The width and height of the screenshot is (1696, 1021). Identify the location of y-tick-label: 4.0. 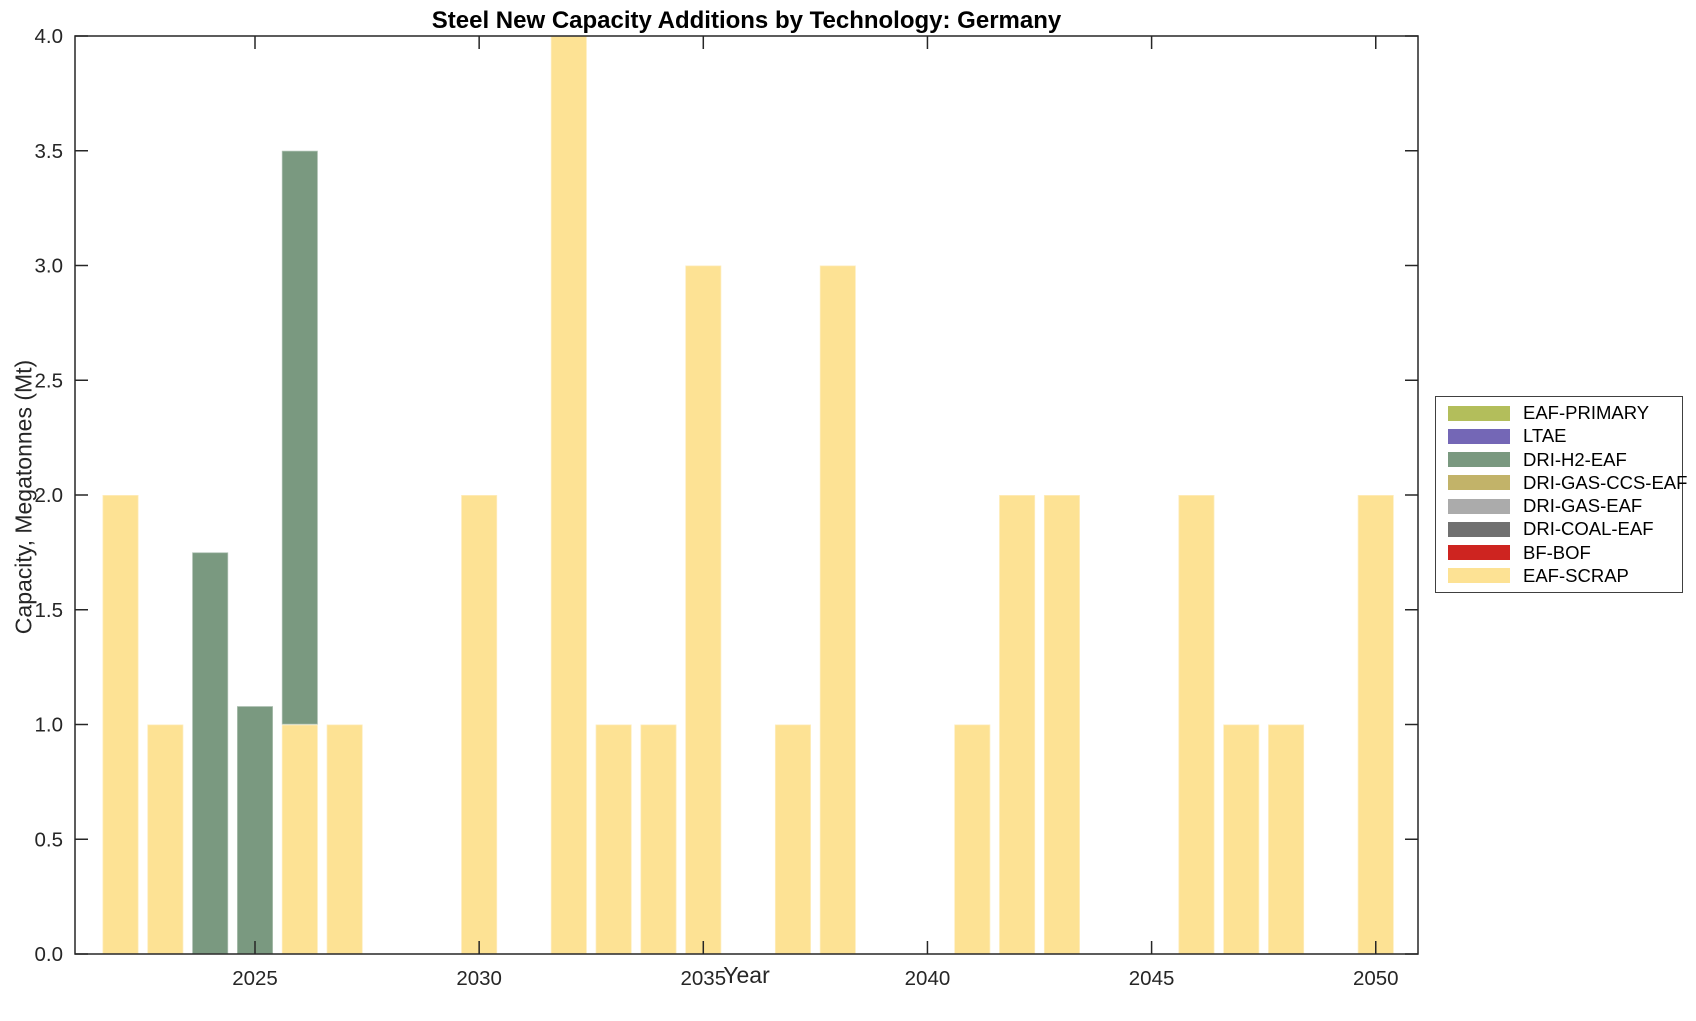
(49, 36).